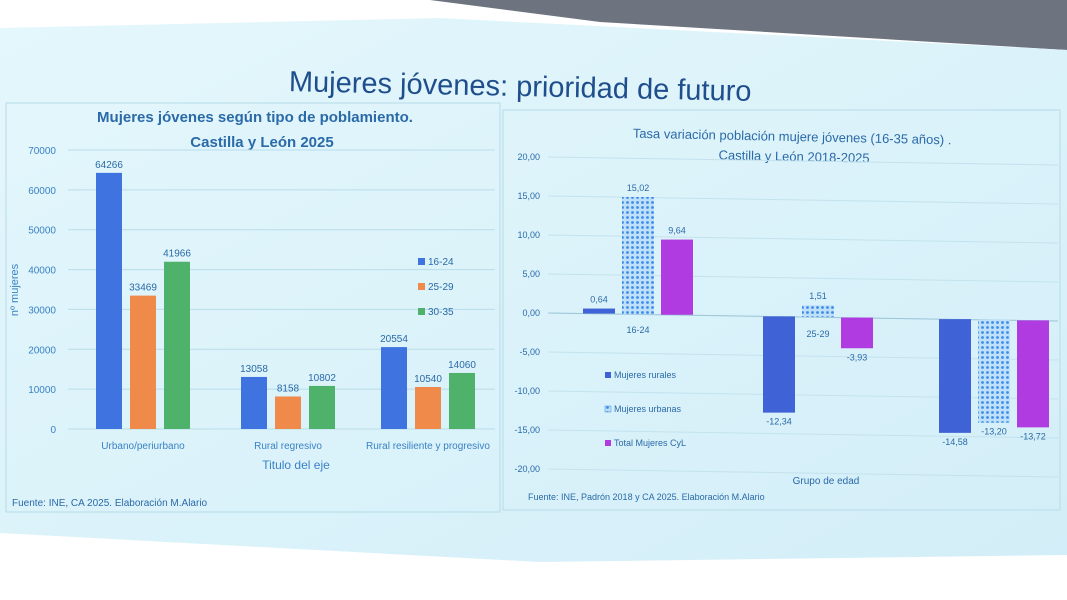  What do you see at coordinates (462, 365) in the screenshot?
I see `left-data-label: 14060` at bounding box center [462, 365].